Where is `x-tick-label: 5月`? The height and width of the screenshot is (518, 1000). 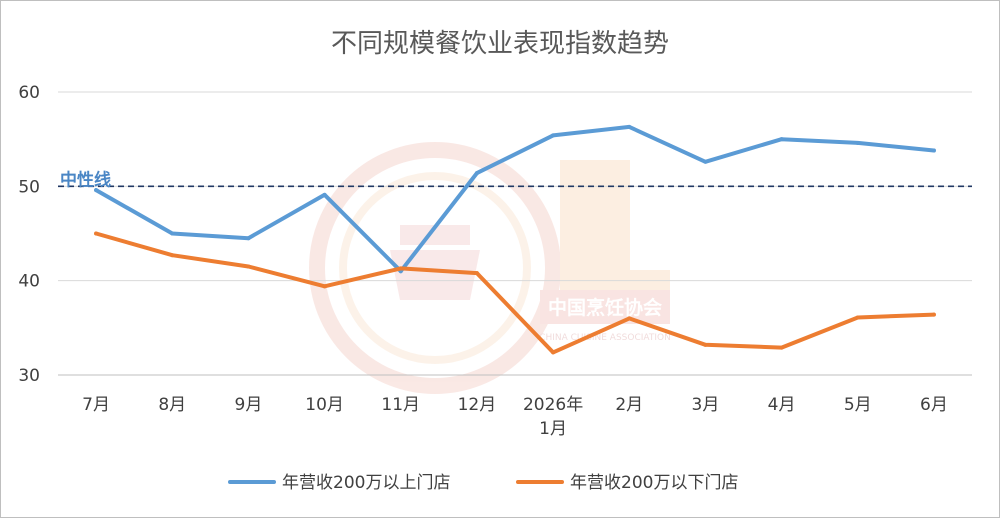
x-tick-label: 5月 is located at coordinates (858, 405).